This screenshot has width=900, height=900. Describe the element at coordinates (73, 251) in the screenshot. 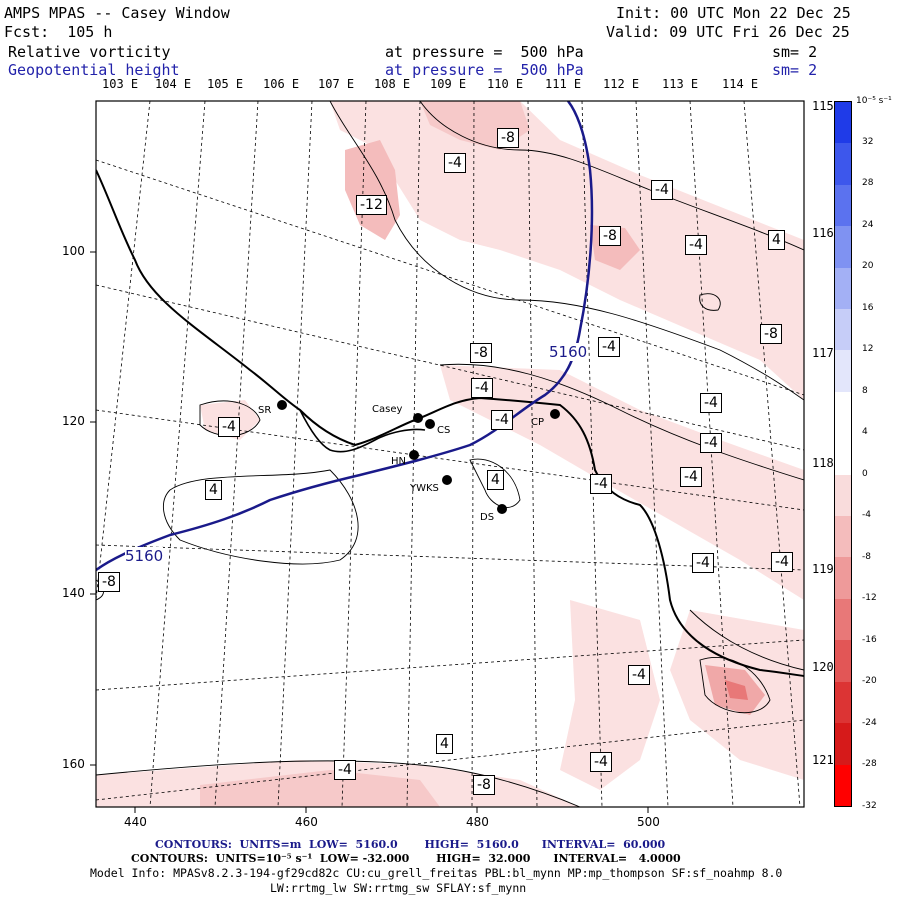

I see `y-tick: 100` at that location.